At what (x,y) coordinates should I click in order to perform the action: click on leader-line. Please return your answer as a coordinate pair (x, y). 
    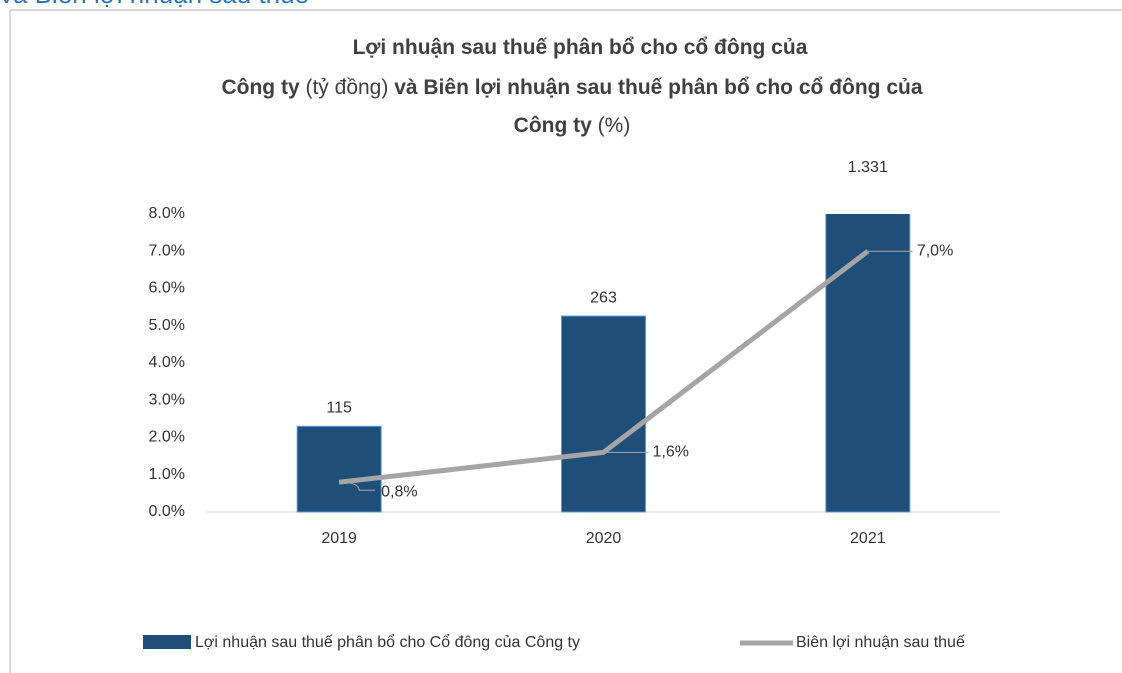
    Looking at the image, I should click on (357, 486).